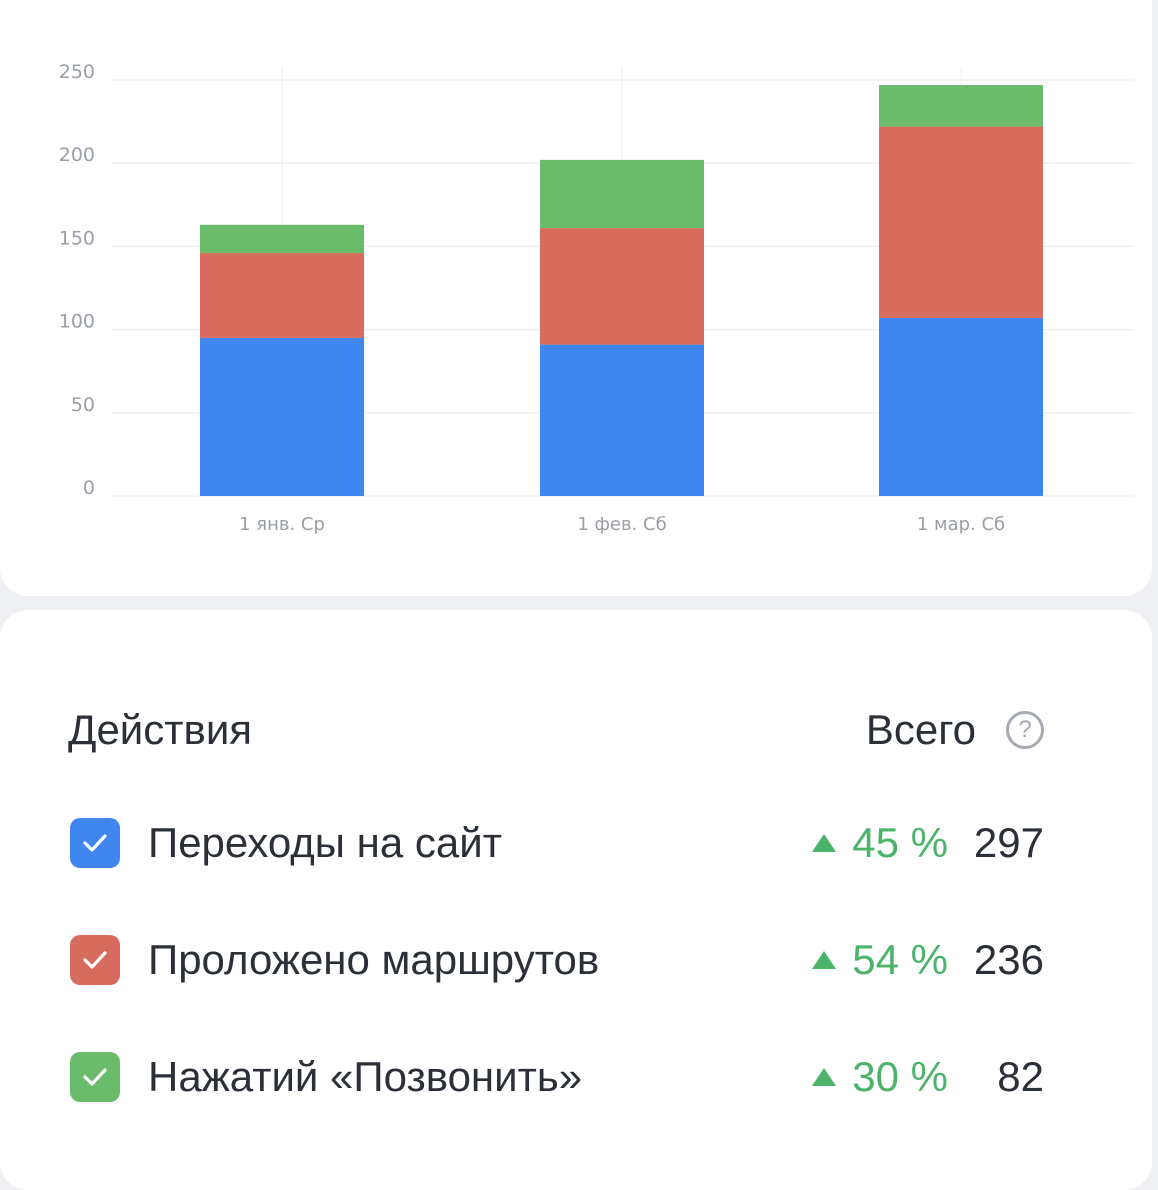 This screenshot has height=1190, width=1158. What do you see at coordinates (556, 730) in the screenshot?
I see `actions-header: Действия Всего ?` at bounding box center [556, 730].